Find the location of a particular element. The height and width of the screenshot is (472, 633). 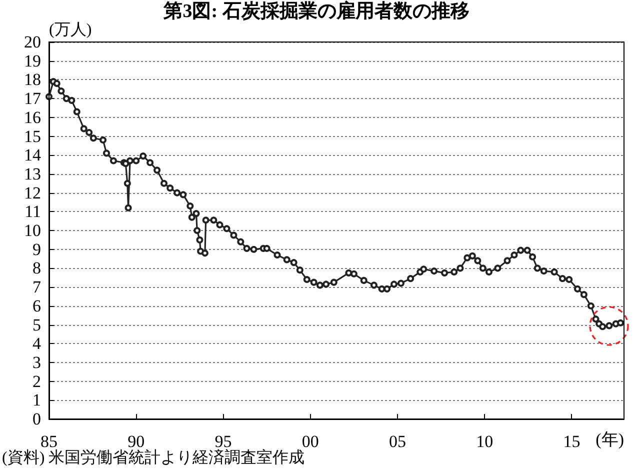

y-tick-label: 16 is located at coordinates (32, 117).